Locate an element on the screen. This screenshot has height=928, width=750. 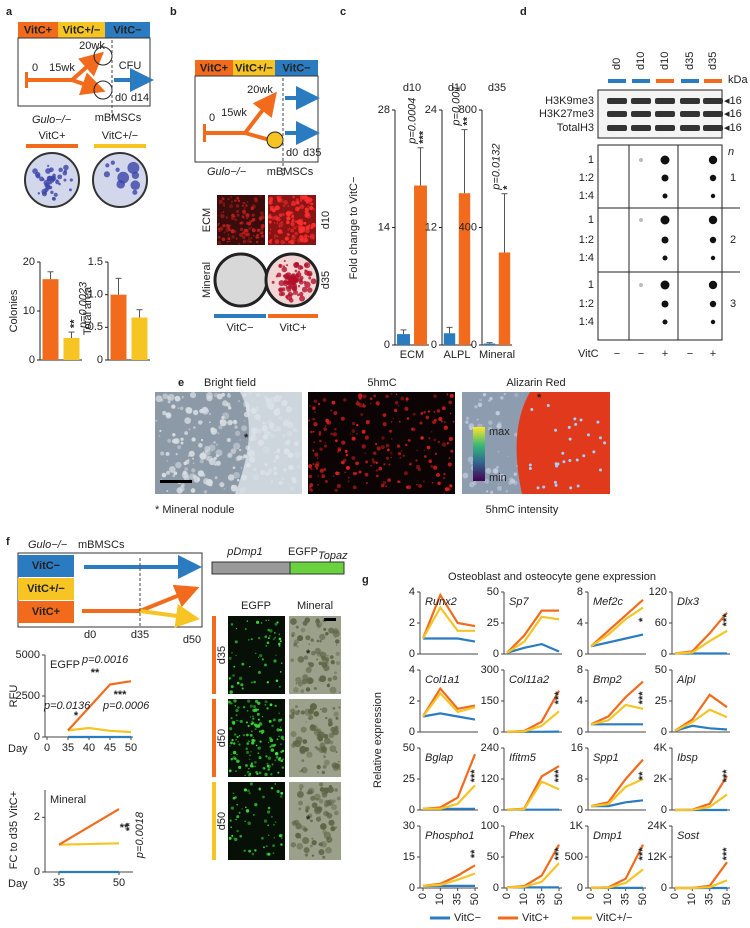
panel-title: Osteoblast and osteocyte gene expression is located at coordinates (552, 577).